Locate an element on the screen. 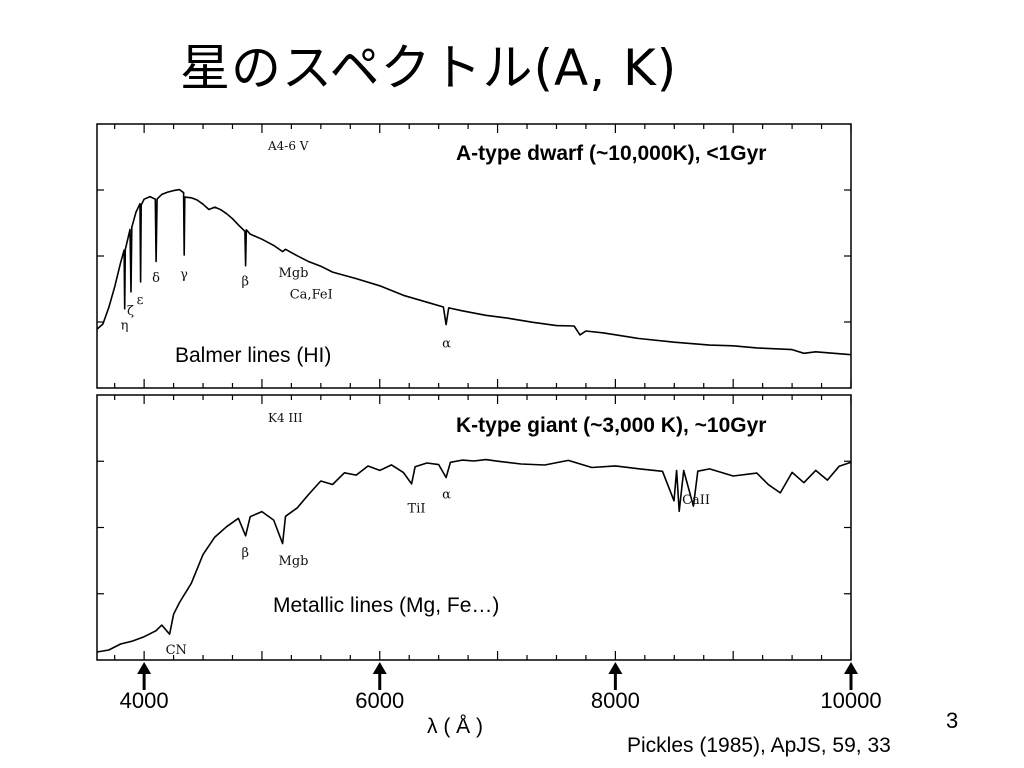 The height and width of the screenshot is (768, 1024). x-tick-label: 10000 is located at coordinates (850, 700).